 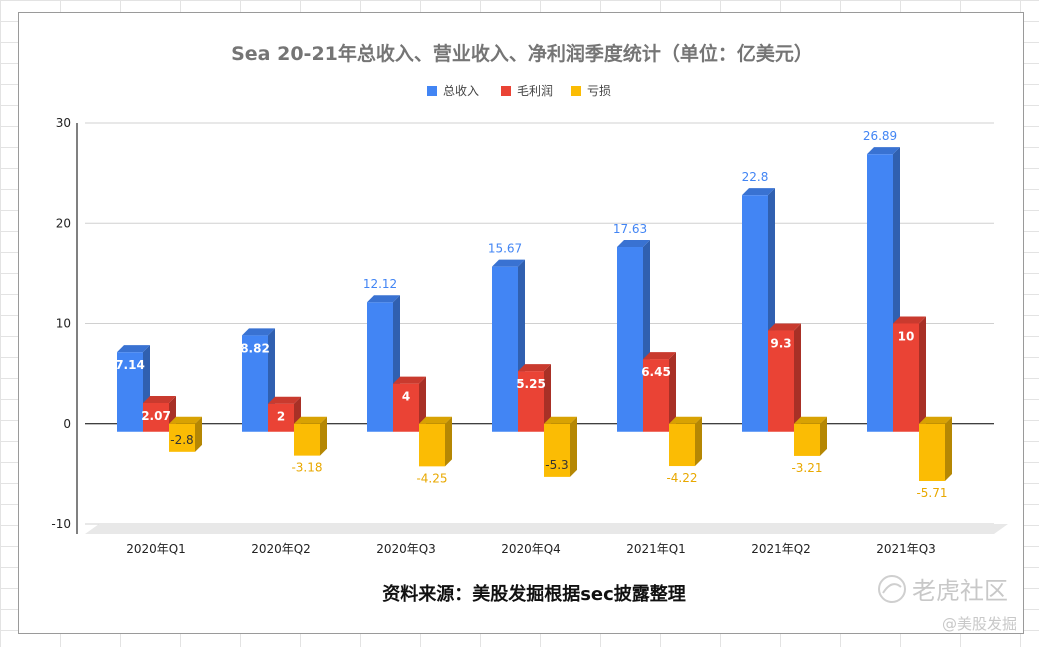 I want to click on legend-label-2: 亏损, so click(x=599, y=91).